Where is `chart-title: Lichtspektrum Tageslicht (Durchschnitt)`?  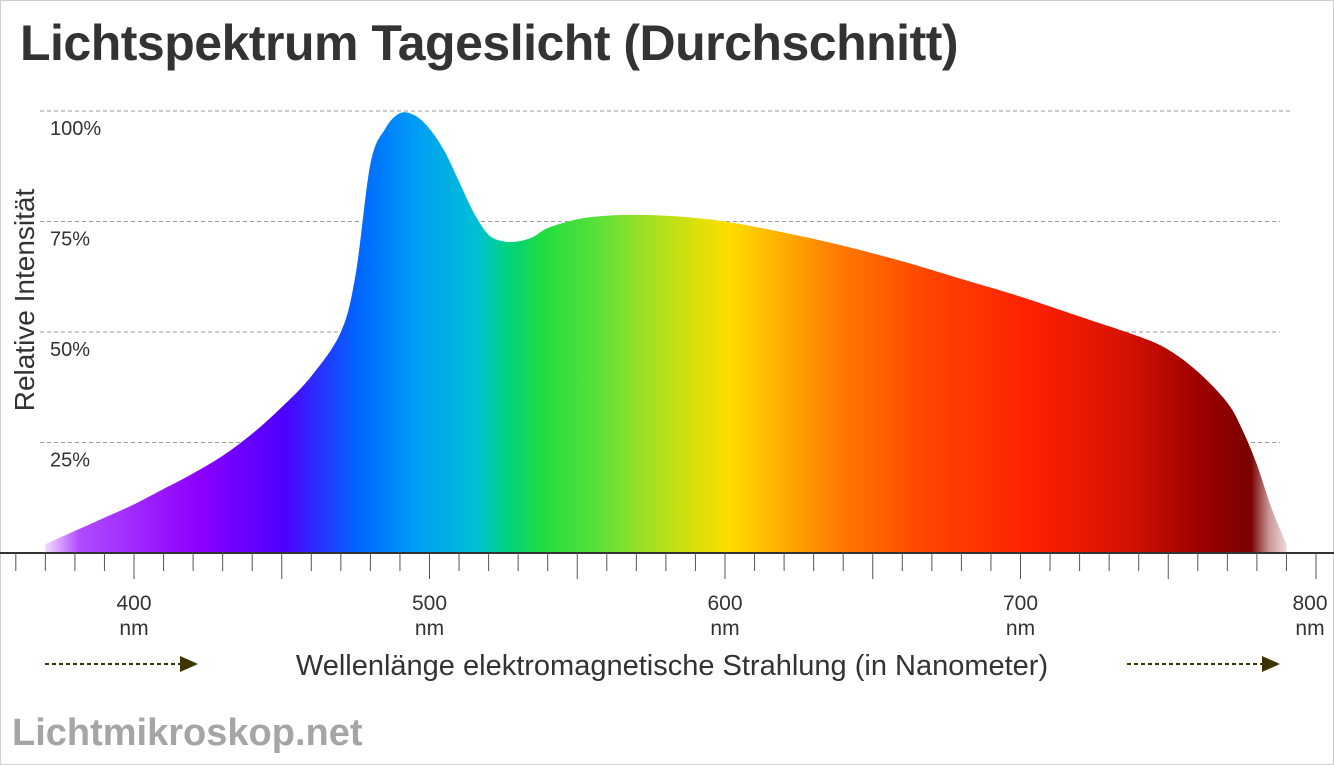 chart-title: Lichtspektrum Tageslicht (Durchschnitt) is located at coordinates (489, 43).